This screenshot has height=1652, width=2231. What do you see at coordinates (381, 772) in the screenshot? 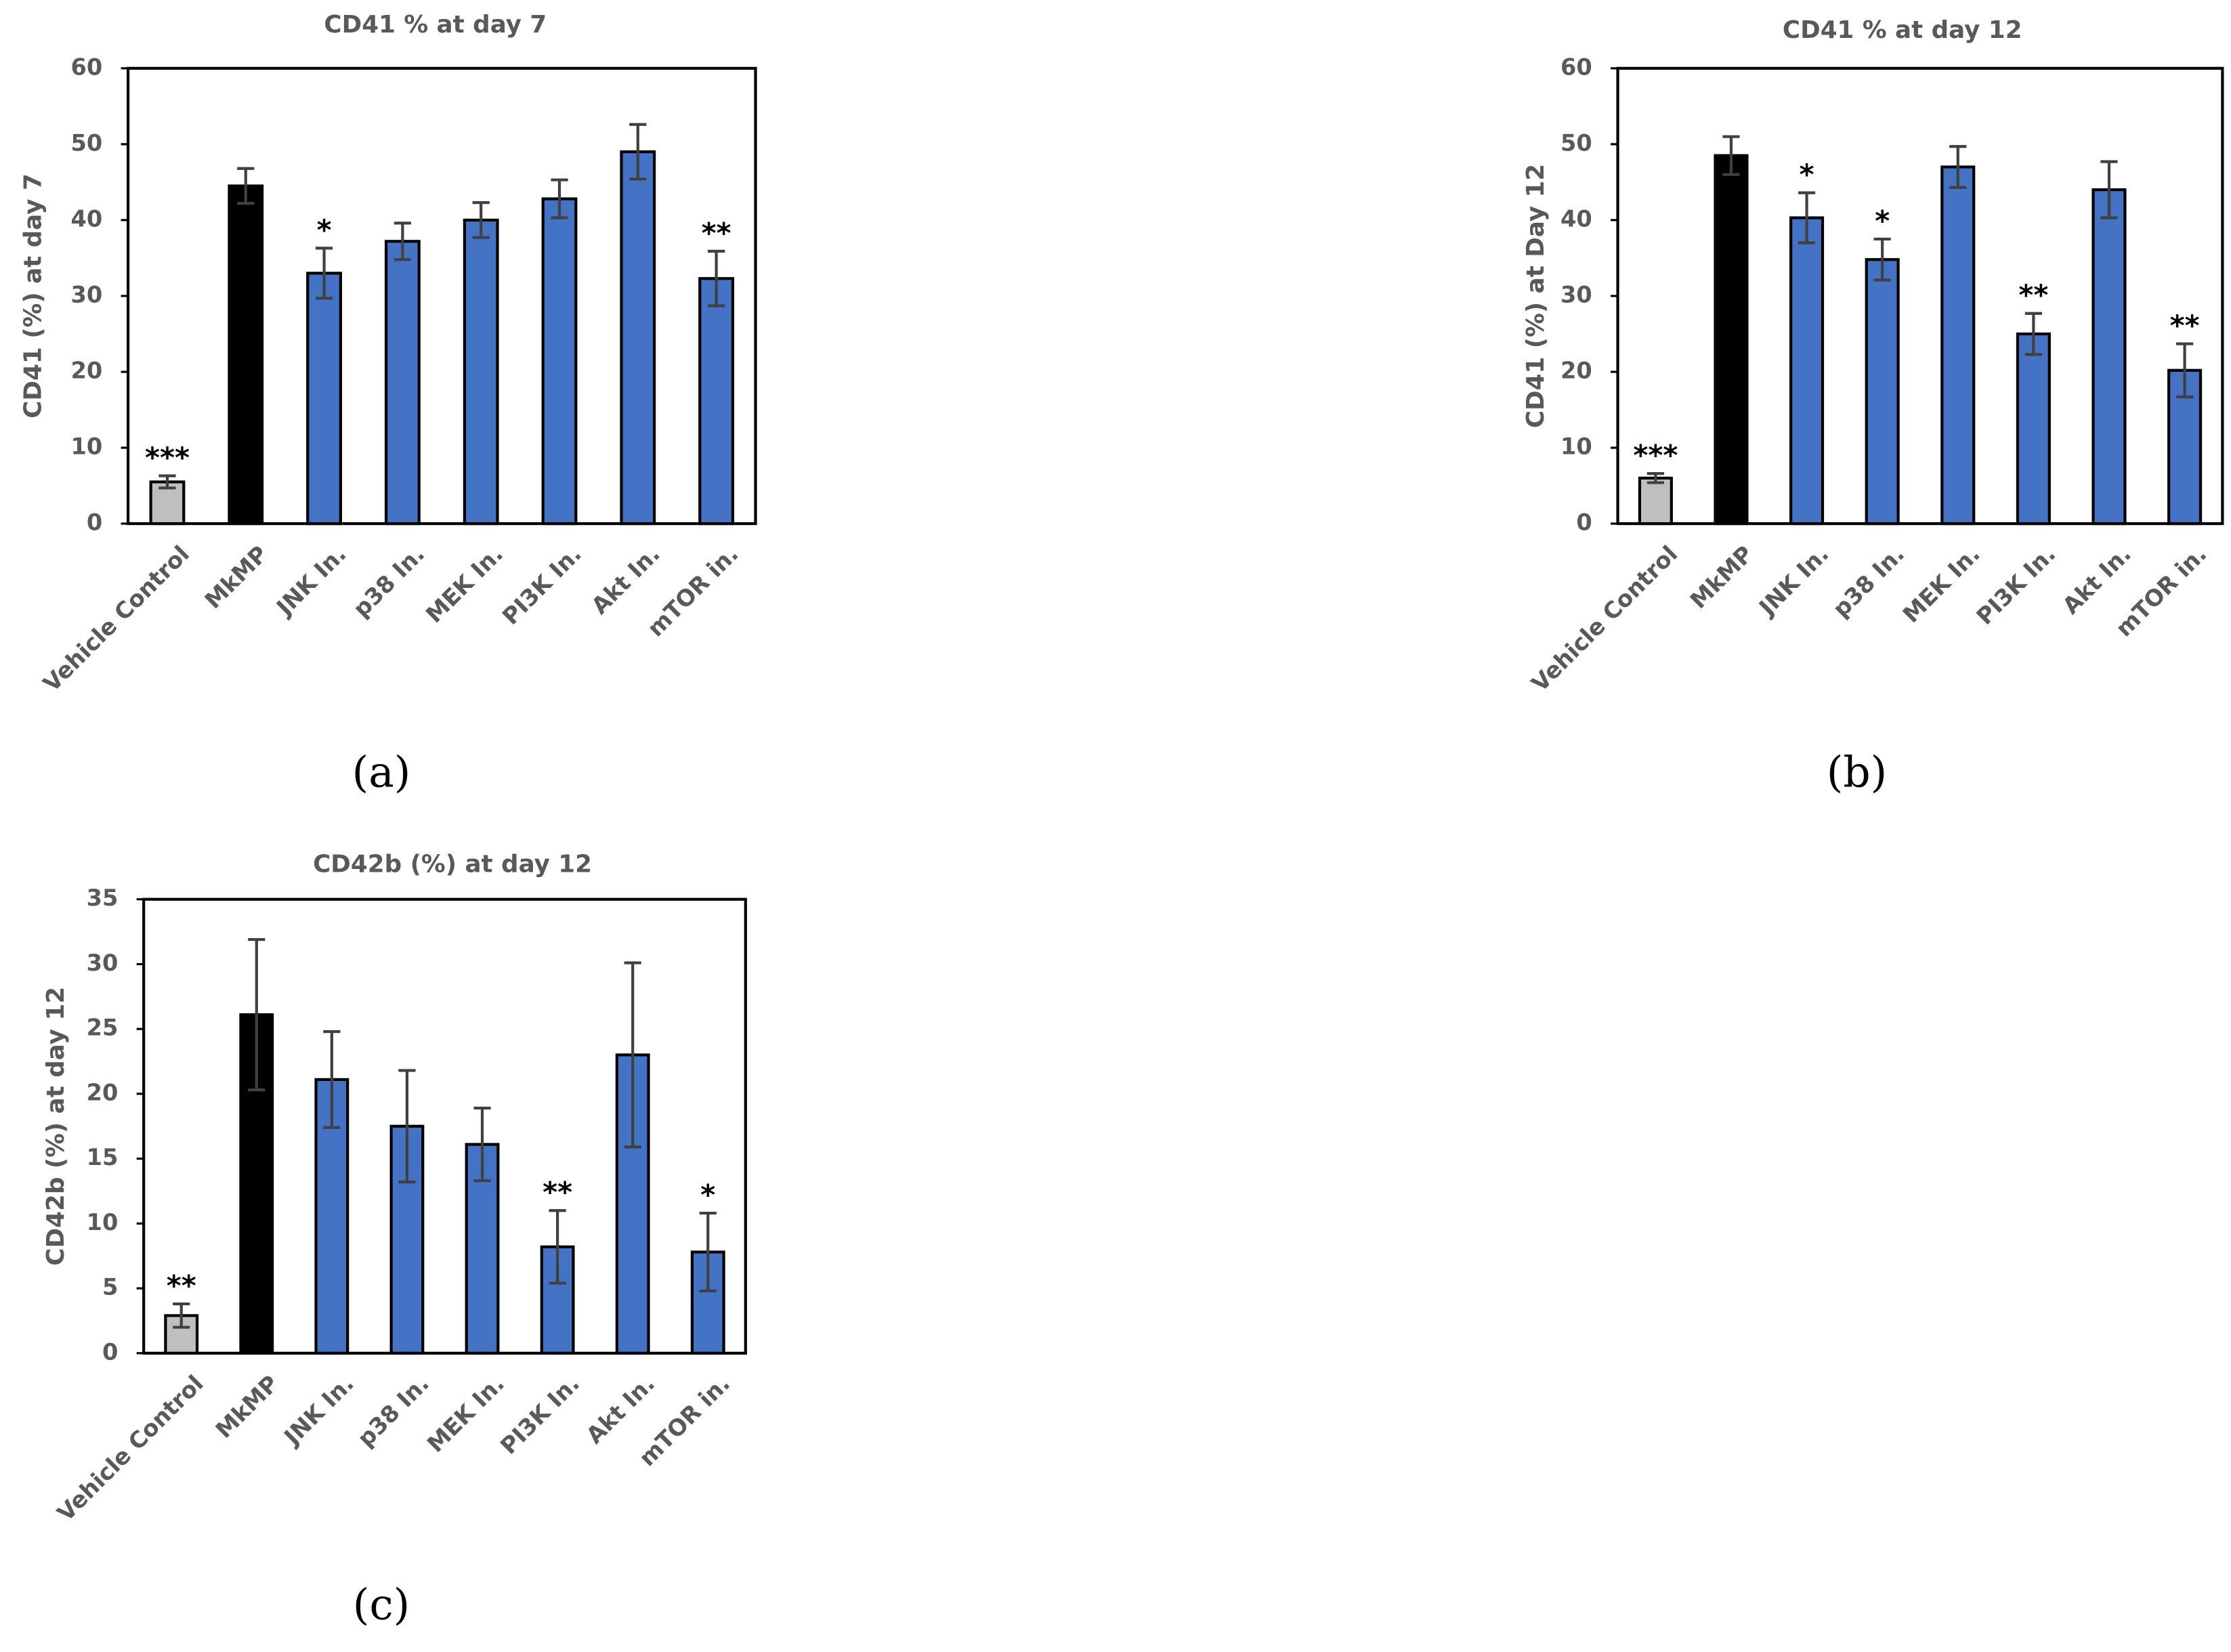
I see `panel-label: (a)` at bounding box center [381, 772].